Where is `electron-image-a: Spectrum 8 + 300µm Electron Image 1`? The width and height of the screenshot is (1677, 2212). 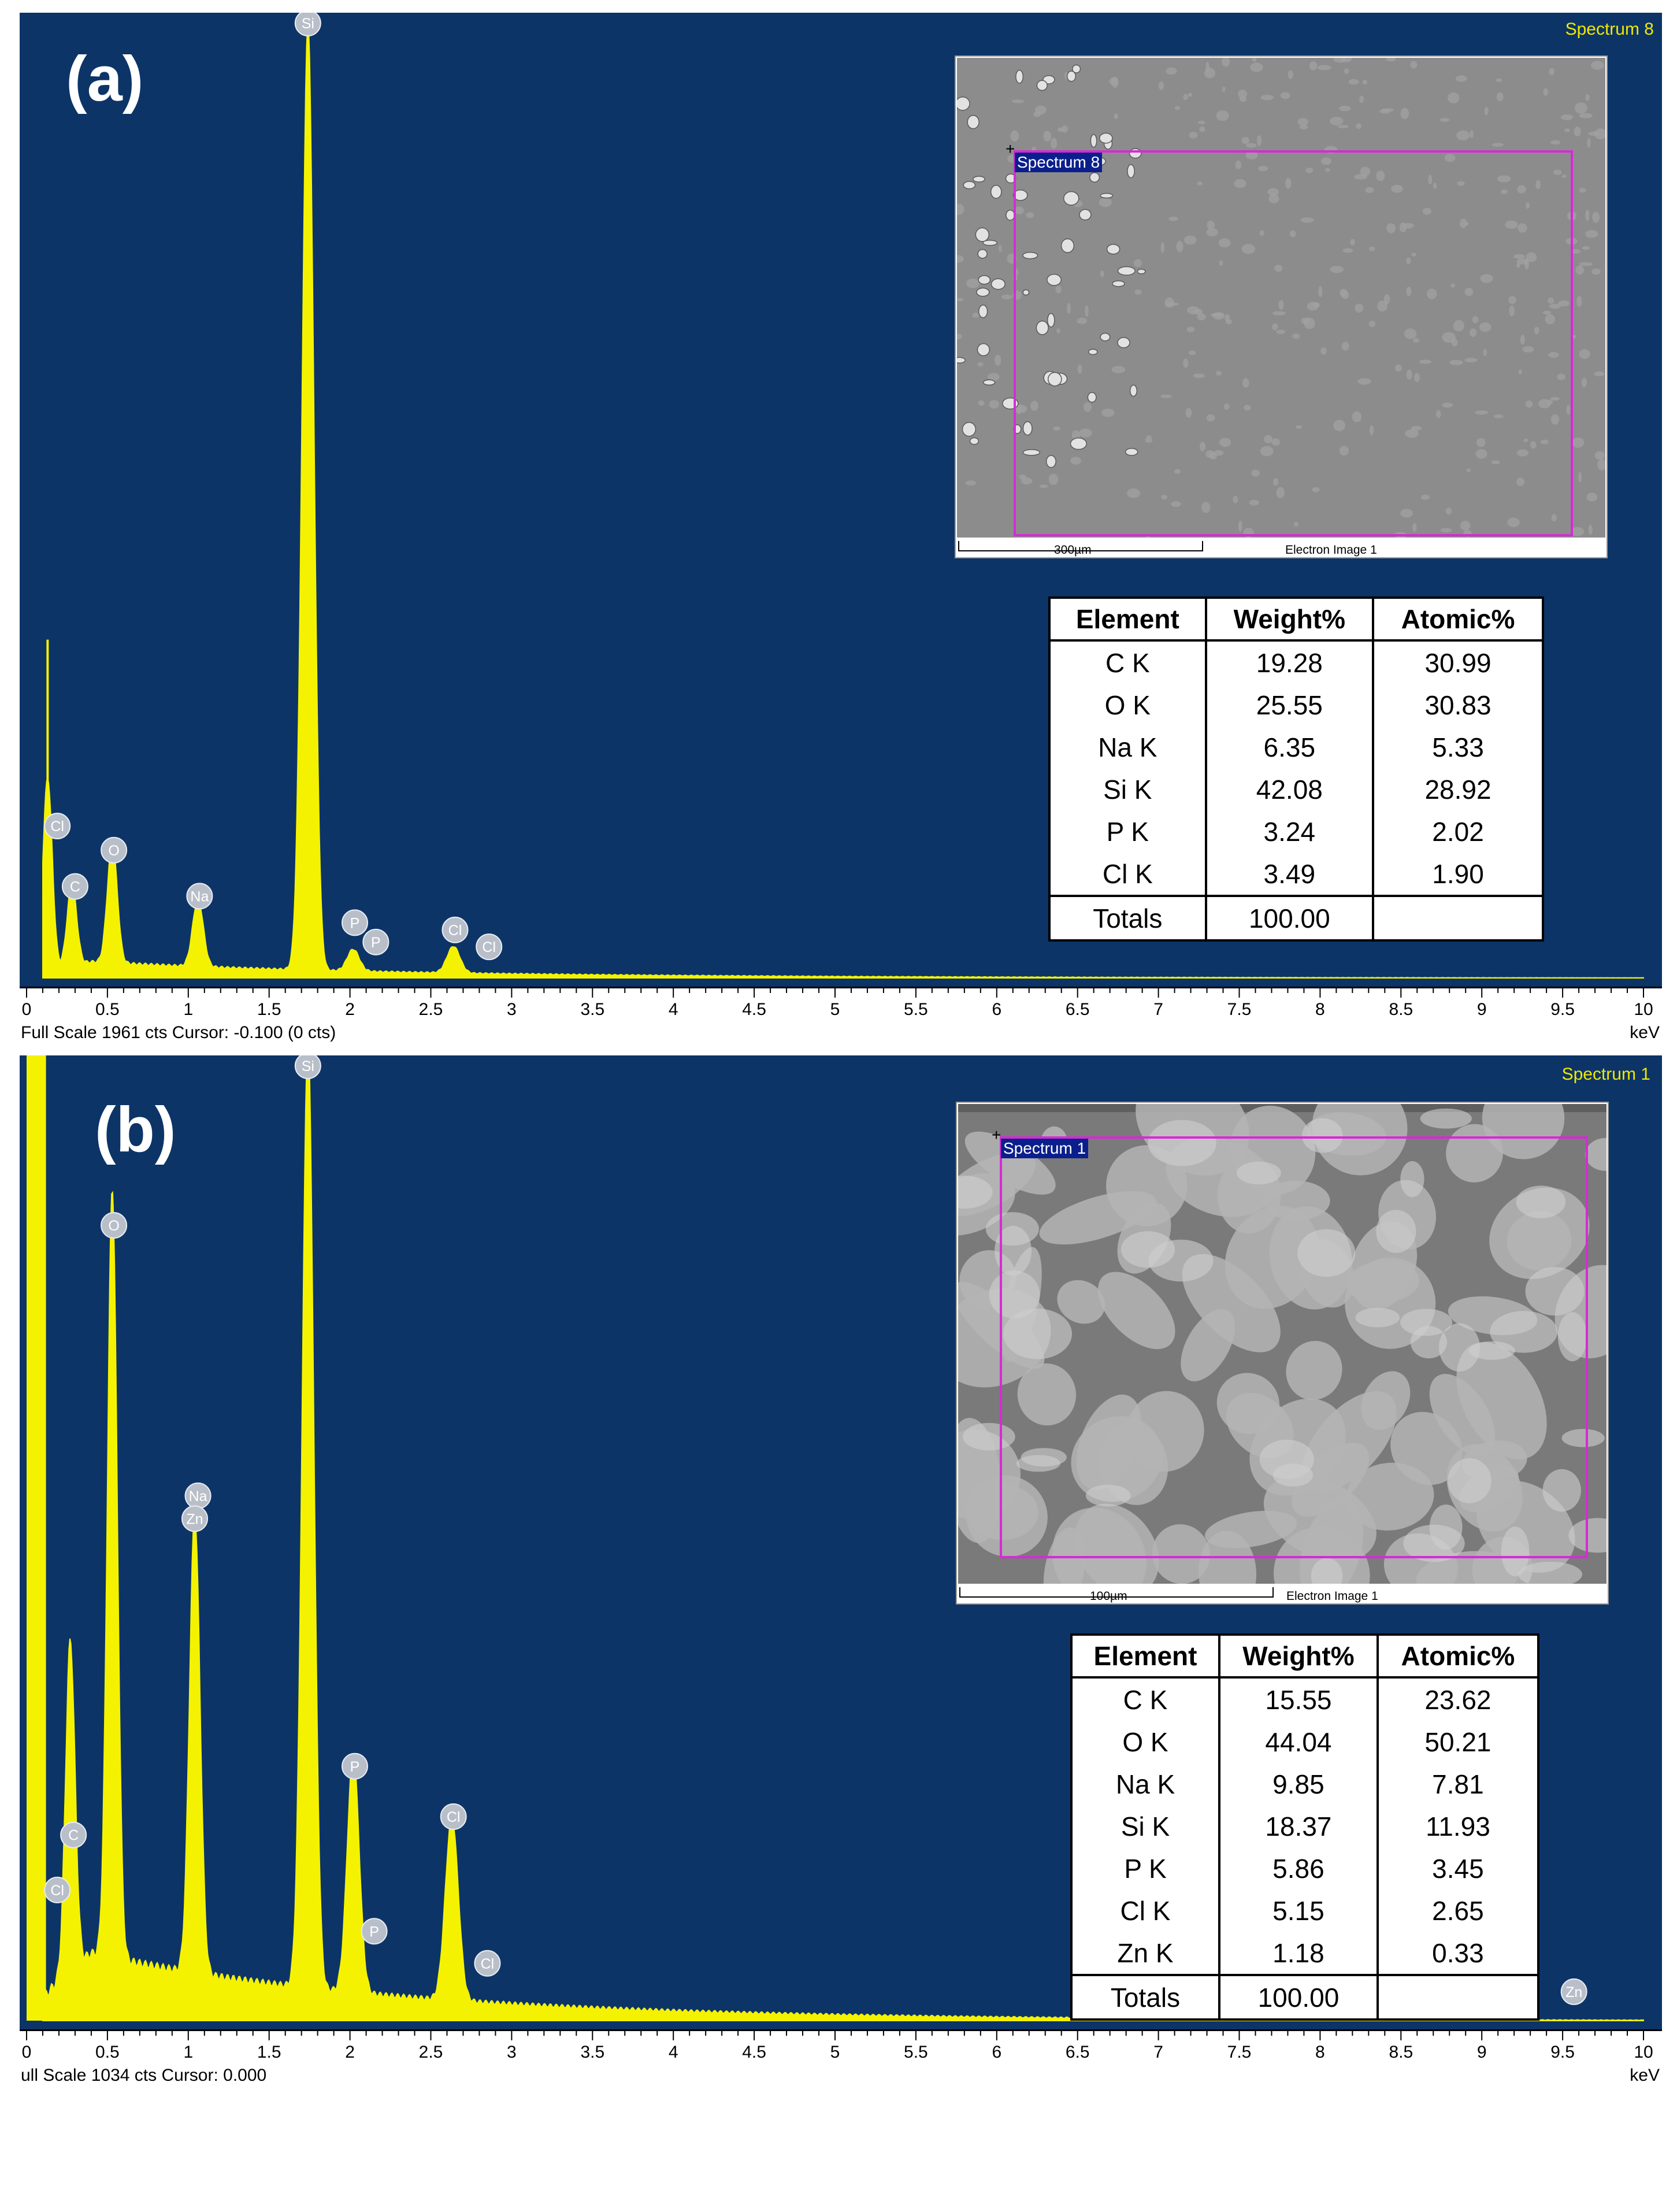
electron-image-a: Spectrum 8 + 300µm Electron Image 1 is located at coordinates (1281, 306).